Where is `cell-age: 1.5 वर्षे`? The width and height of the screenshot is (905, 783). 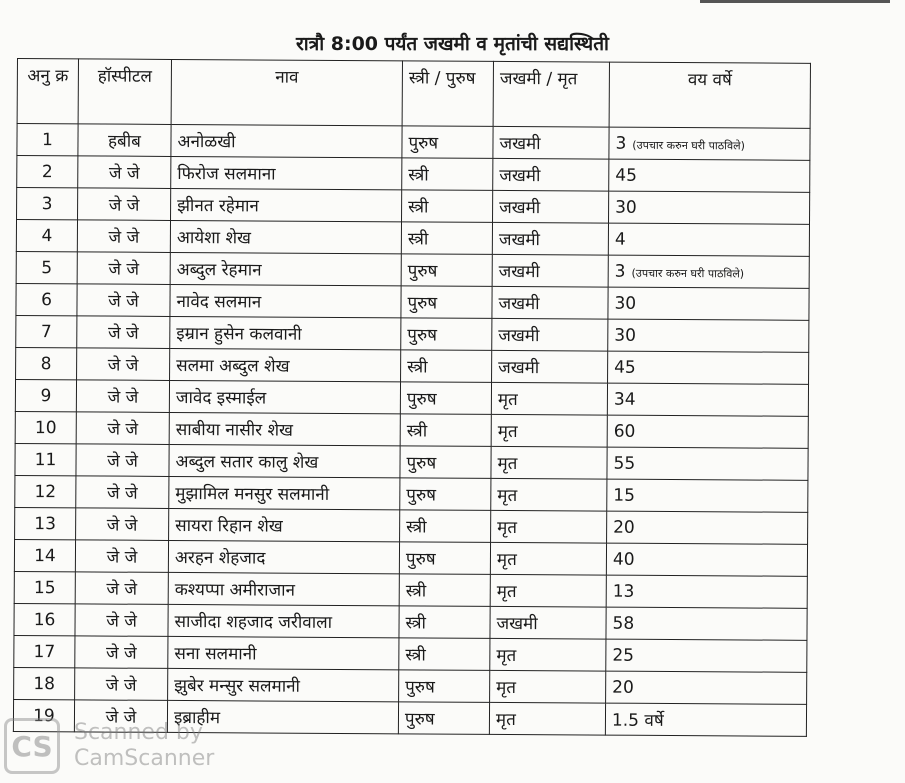
cell-age: 1.5 वर्षे is located at coordinates (706, 720).